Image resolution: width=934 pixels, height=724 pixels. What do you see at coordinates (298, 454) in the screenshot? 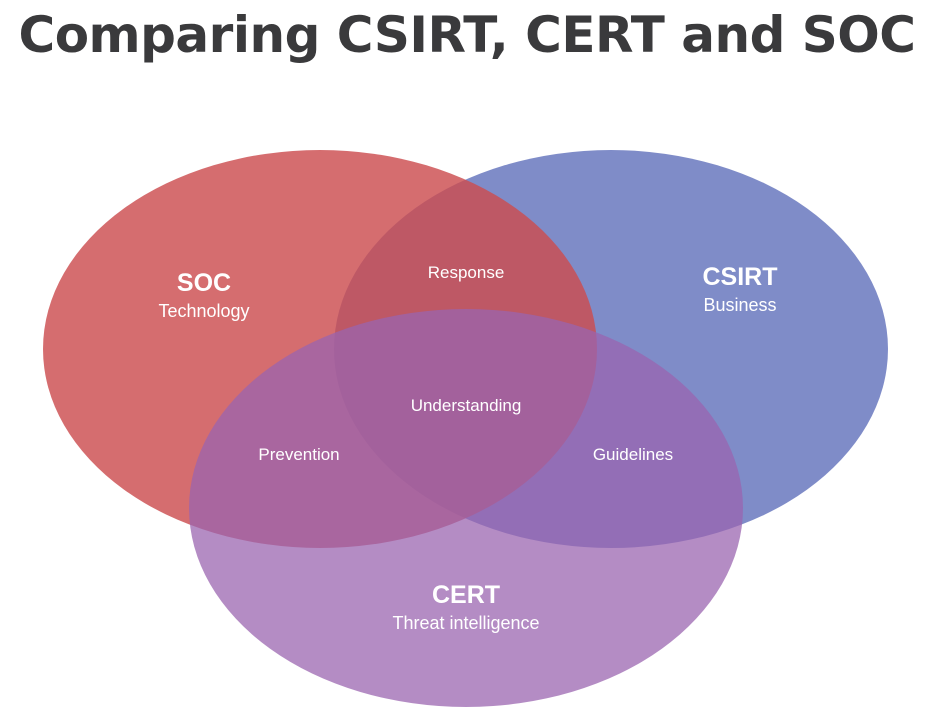
I see `soc-cert-intersection: Prevention` at bounding box center [298, 454].